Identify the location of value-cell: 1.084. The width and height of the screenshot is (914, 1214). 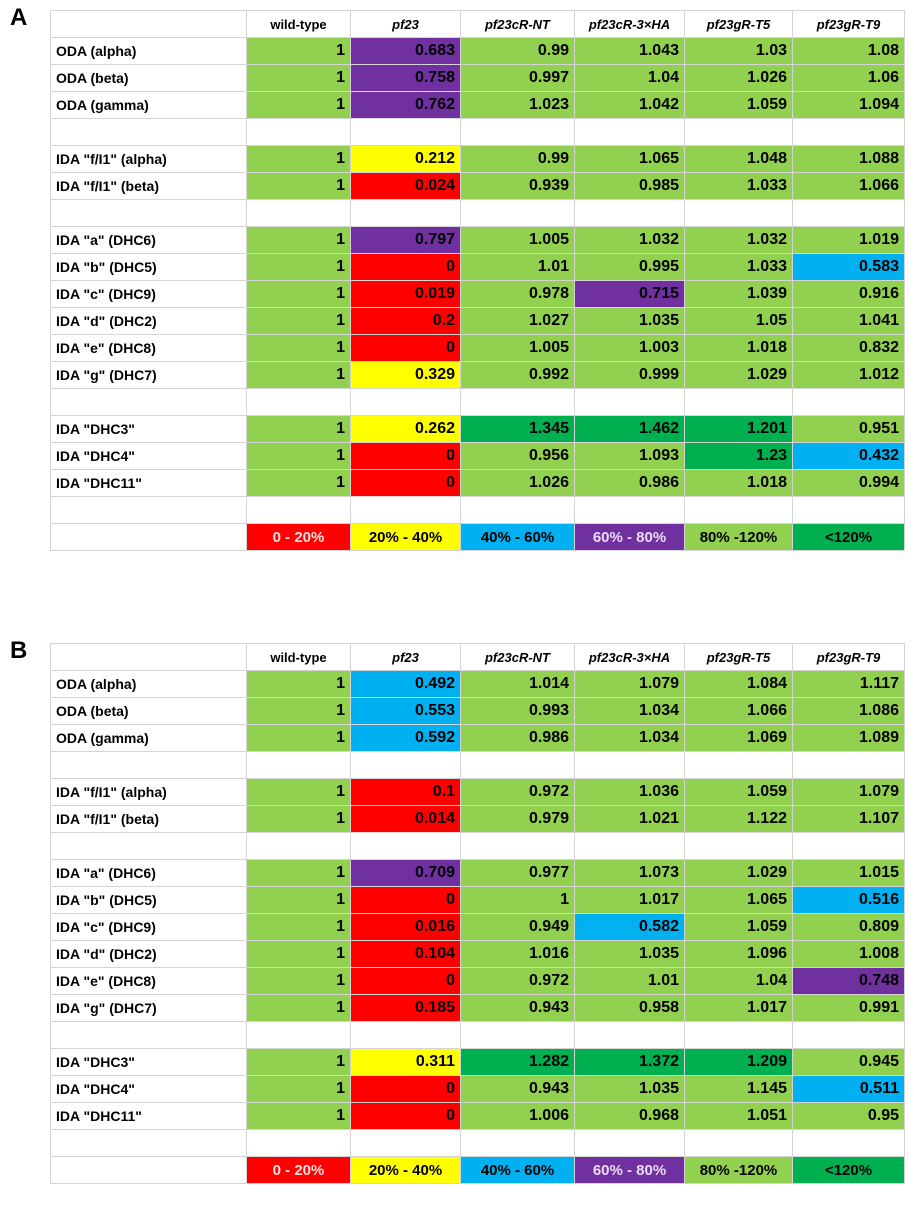
(738, 684).